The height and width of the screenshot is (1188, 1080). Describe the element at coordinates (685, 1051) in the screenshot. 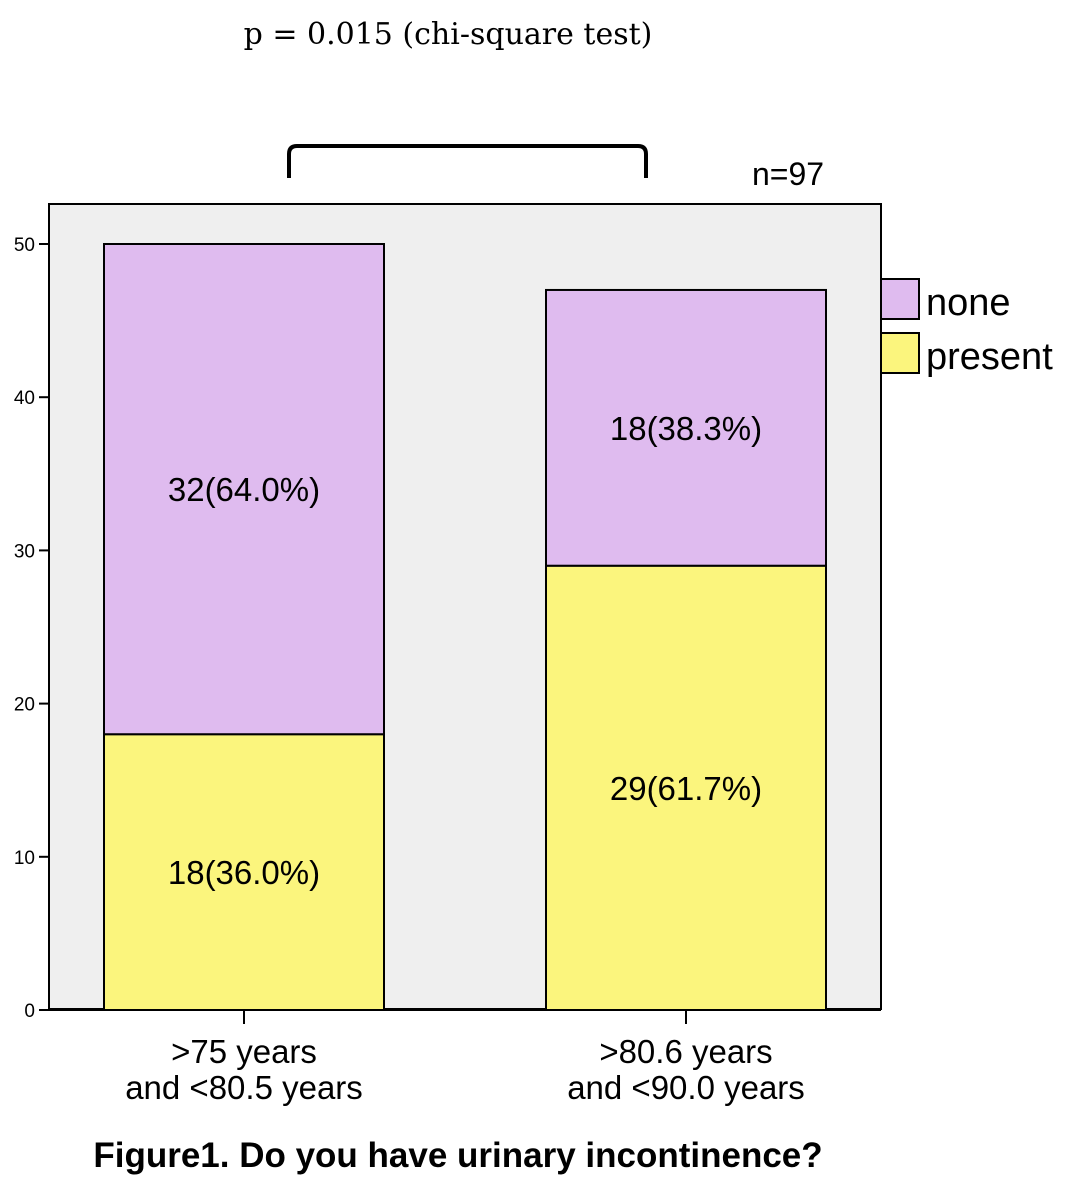

I see `x-tick-label: >80.6 years` at that location.